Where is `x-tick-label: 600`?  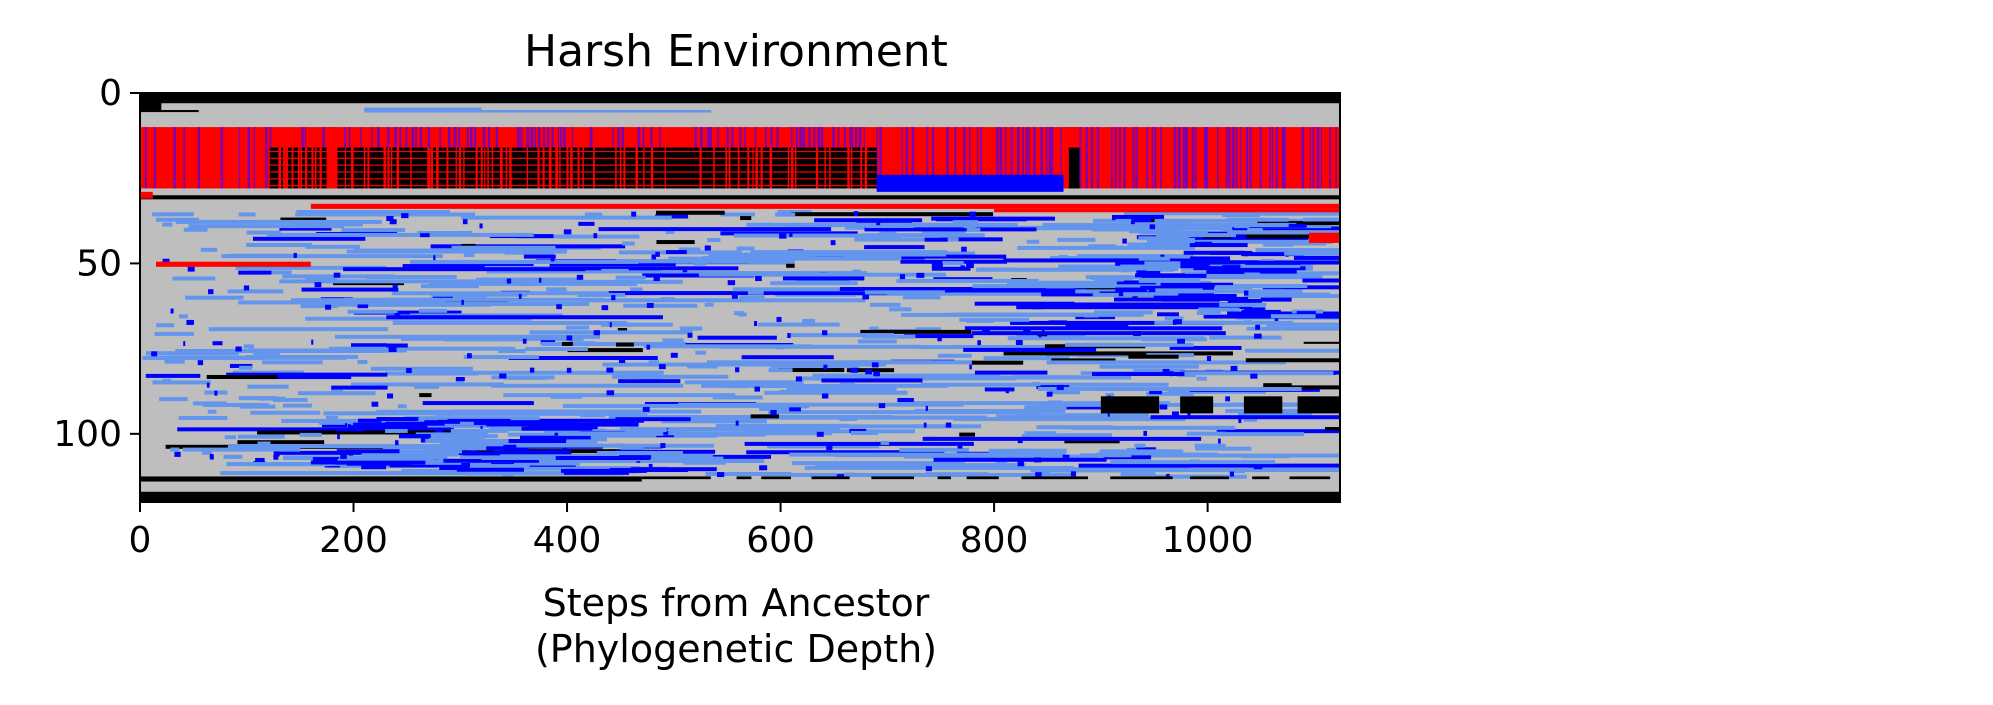
x-tick-label: 600 is located at coordinates (780, 540).